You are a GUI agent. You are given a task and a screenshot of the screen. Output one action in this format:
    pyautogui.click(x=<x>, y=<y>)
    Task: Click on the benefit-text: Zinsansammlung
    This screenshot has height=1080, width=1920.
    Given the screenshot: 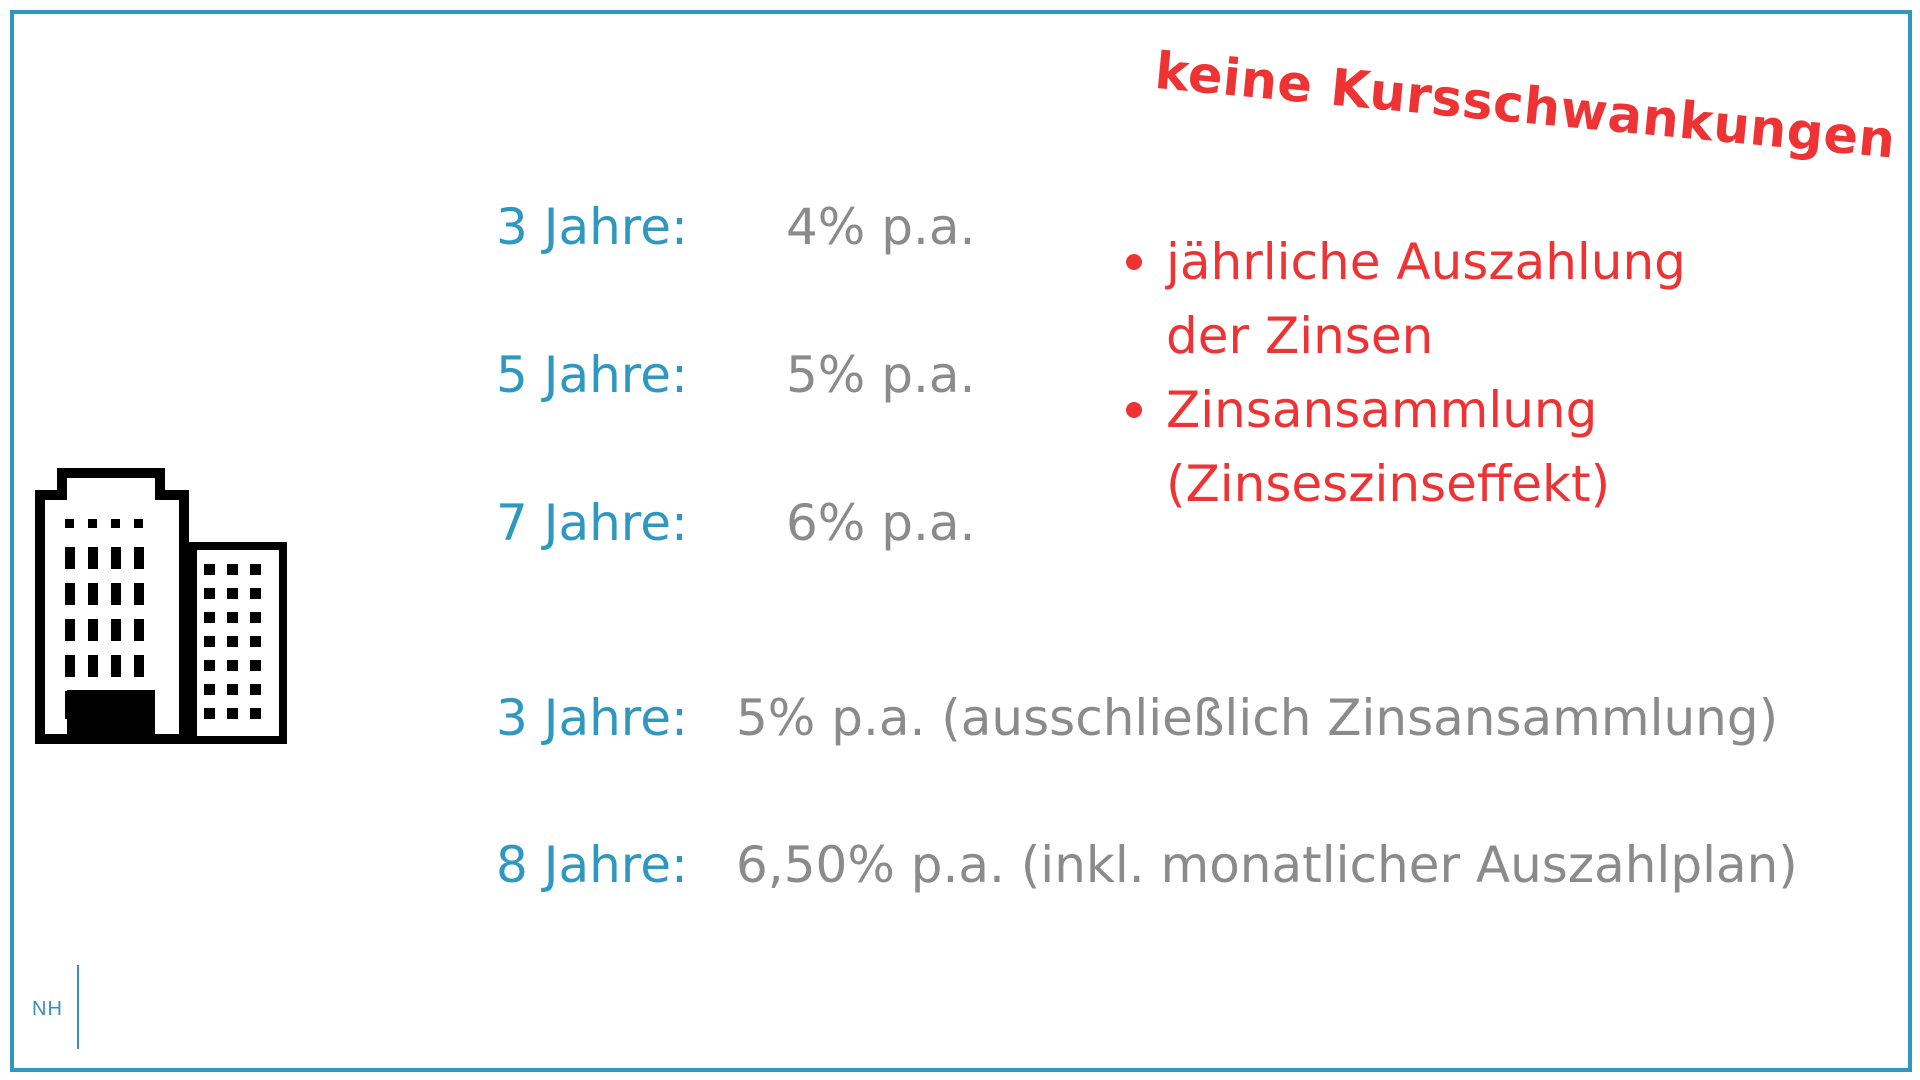 What is the action you would take?
    pyautogui.click(x=1382, y=410)
    